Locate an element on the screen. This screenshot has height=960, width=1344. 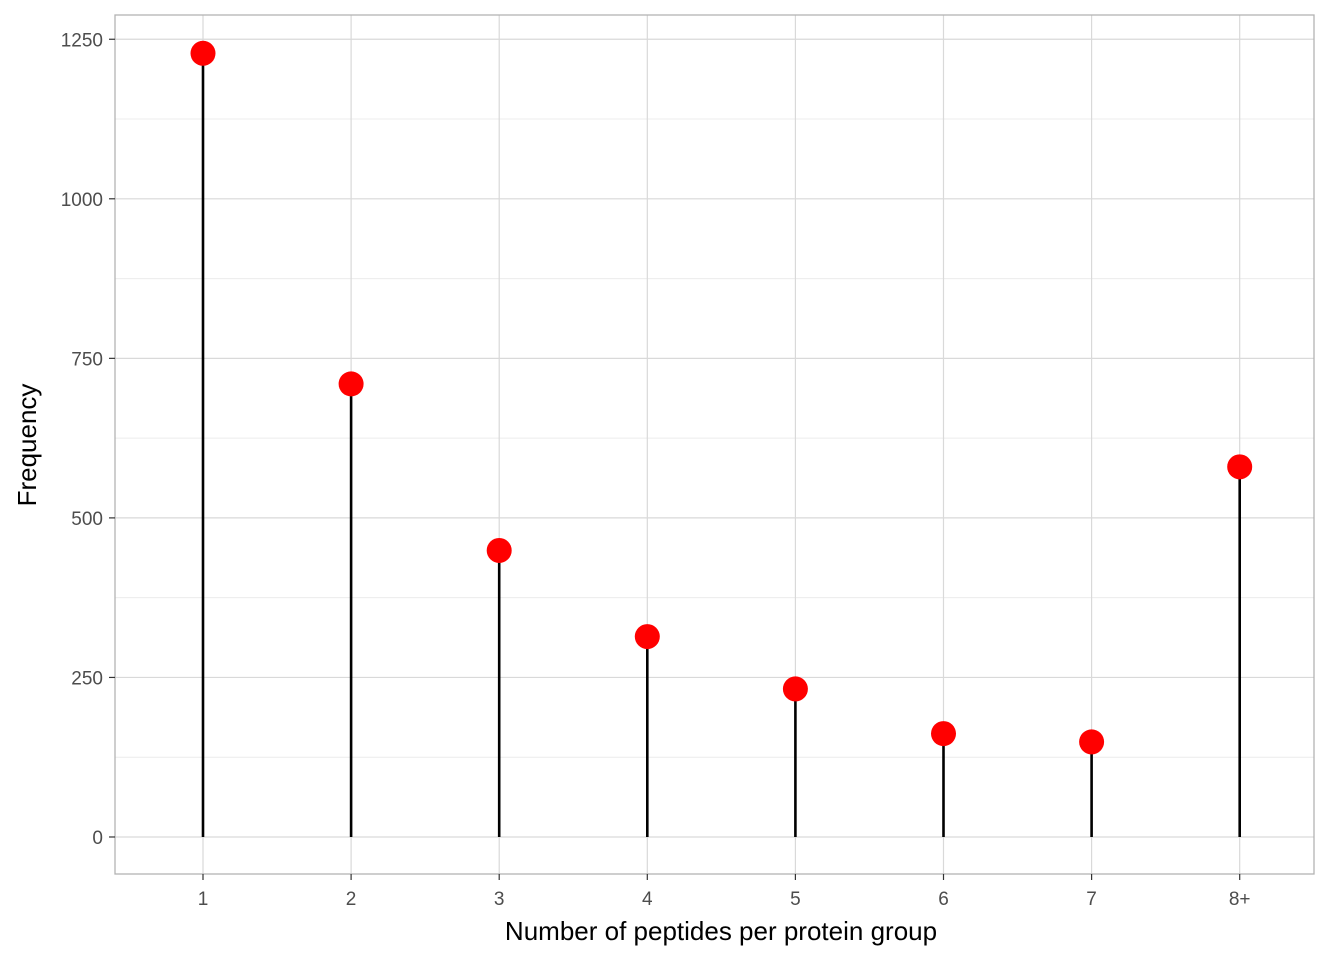
x-tick-label: 3 is located at coordinates (499, 899).